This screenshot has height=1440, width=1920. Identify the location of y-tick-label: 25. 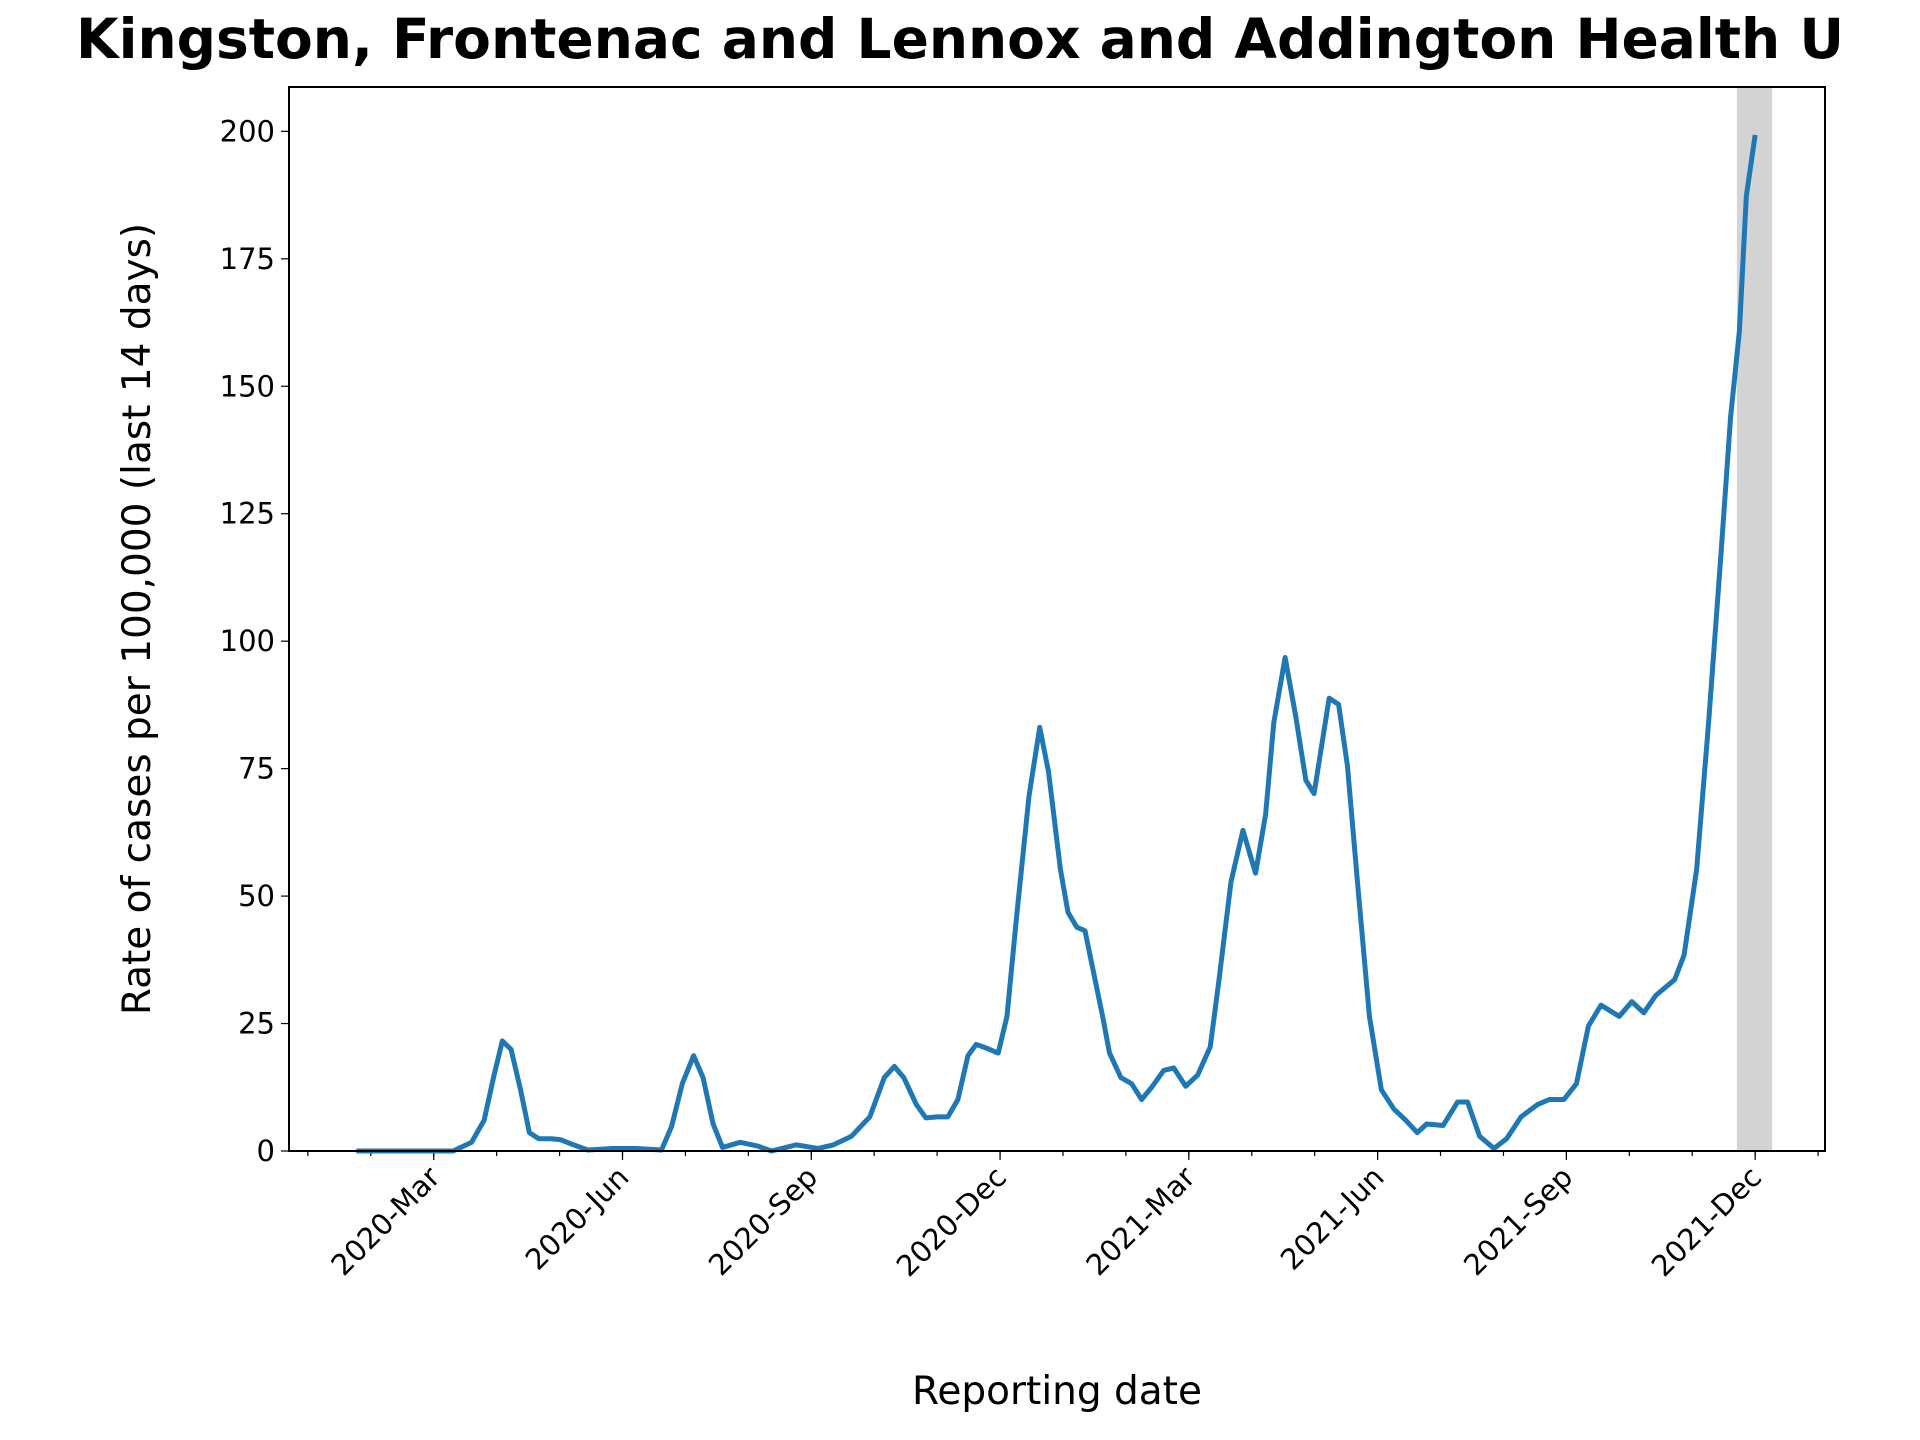
(256, 1024).